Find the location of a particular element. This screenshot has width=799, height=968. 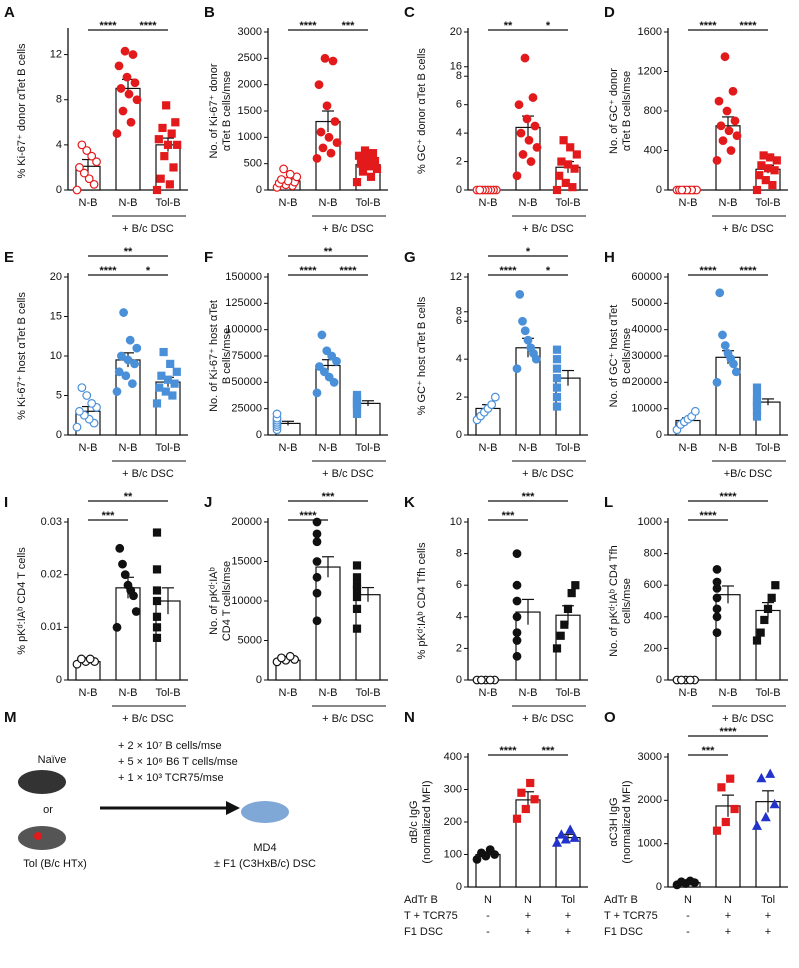

y-tick-label: 100 is located at coordinates (453, 854).